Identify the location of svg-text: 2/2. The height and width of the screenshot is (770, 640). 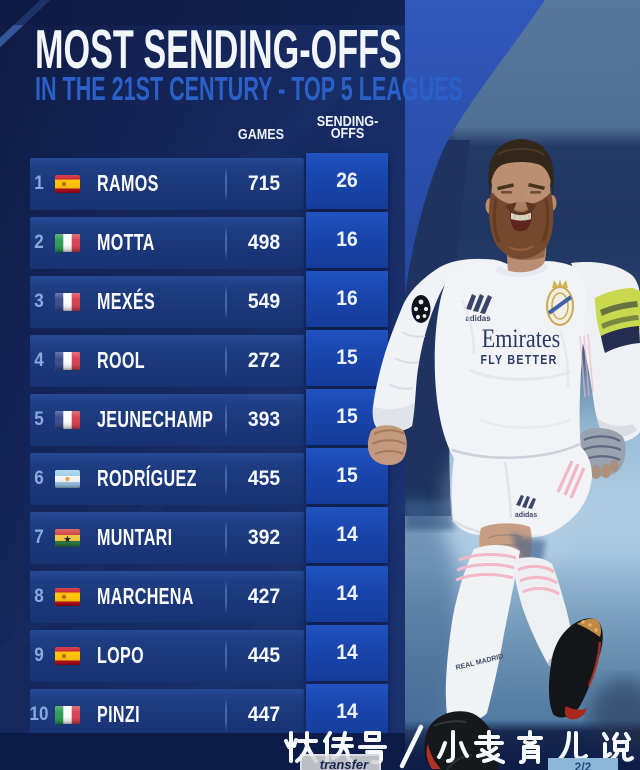
(583, 765).